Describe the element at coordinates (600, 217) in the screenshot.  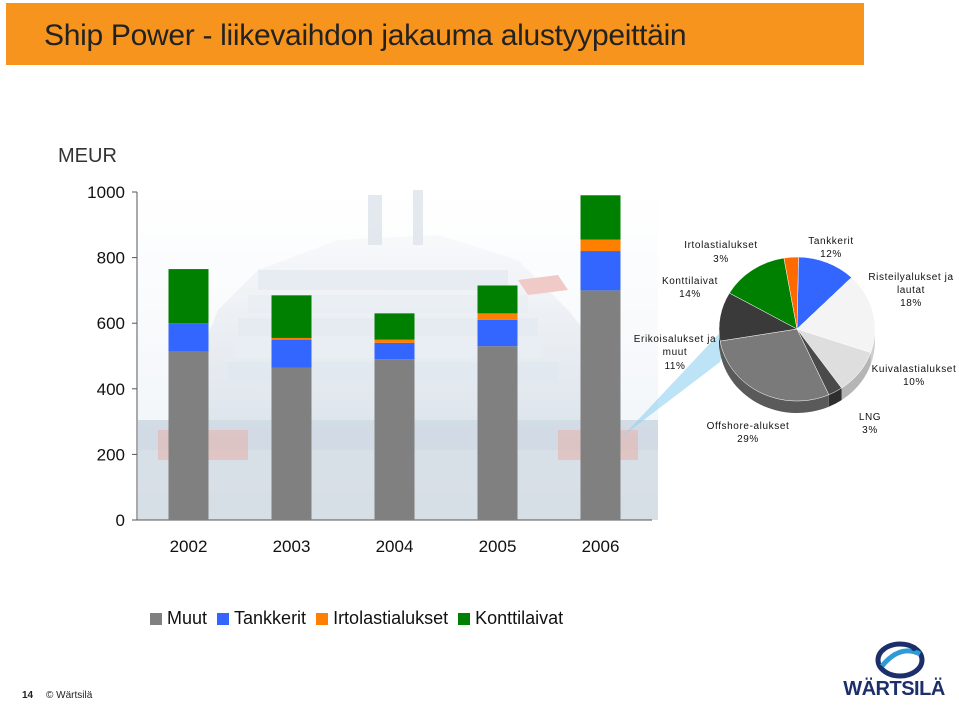
I see `bar-segment-konttilaivat-2006` at that location.